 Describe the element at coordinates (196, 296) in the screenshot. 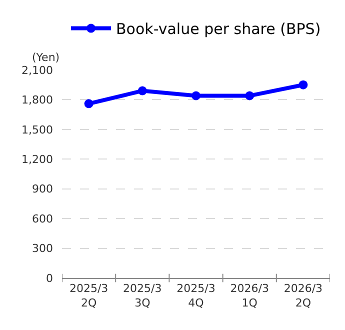

I see `x-tick-label: 2025/3 4Q` at that location.